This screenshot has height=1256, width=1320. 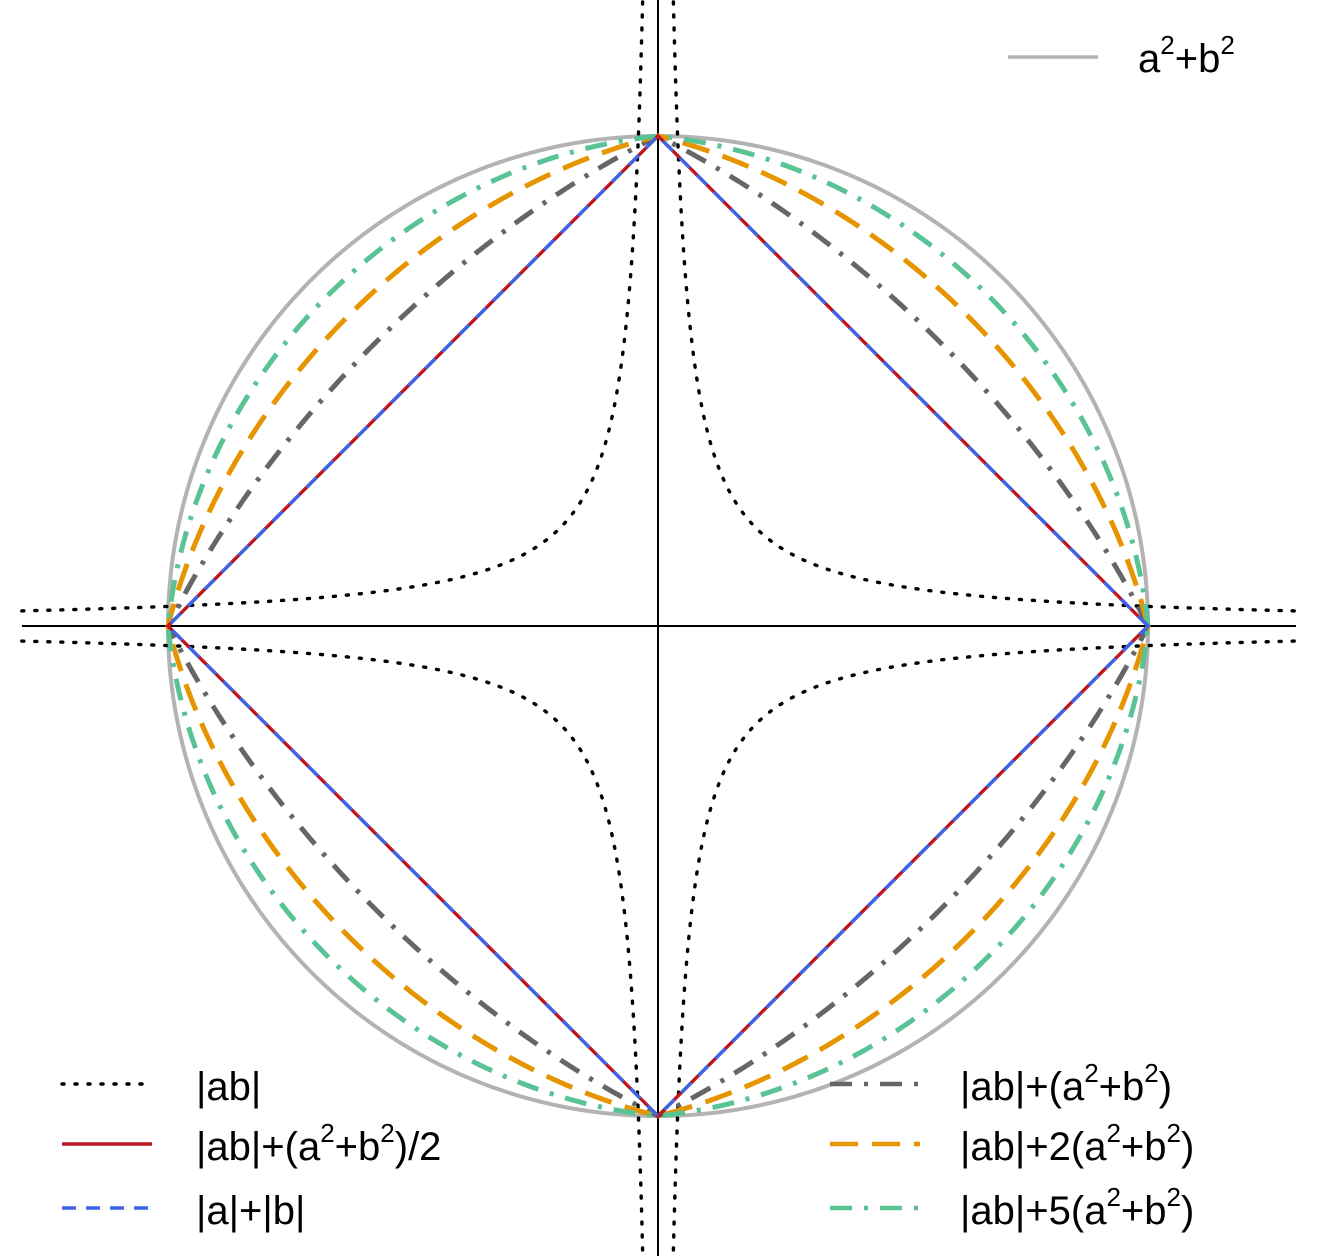 What do you see at coordinates (160, 1087) in the screenshot?
I see `legend-item-ab: |ab|` at bounding box center [160, 1087].